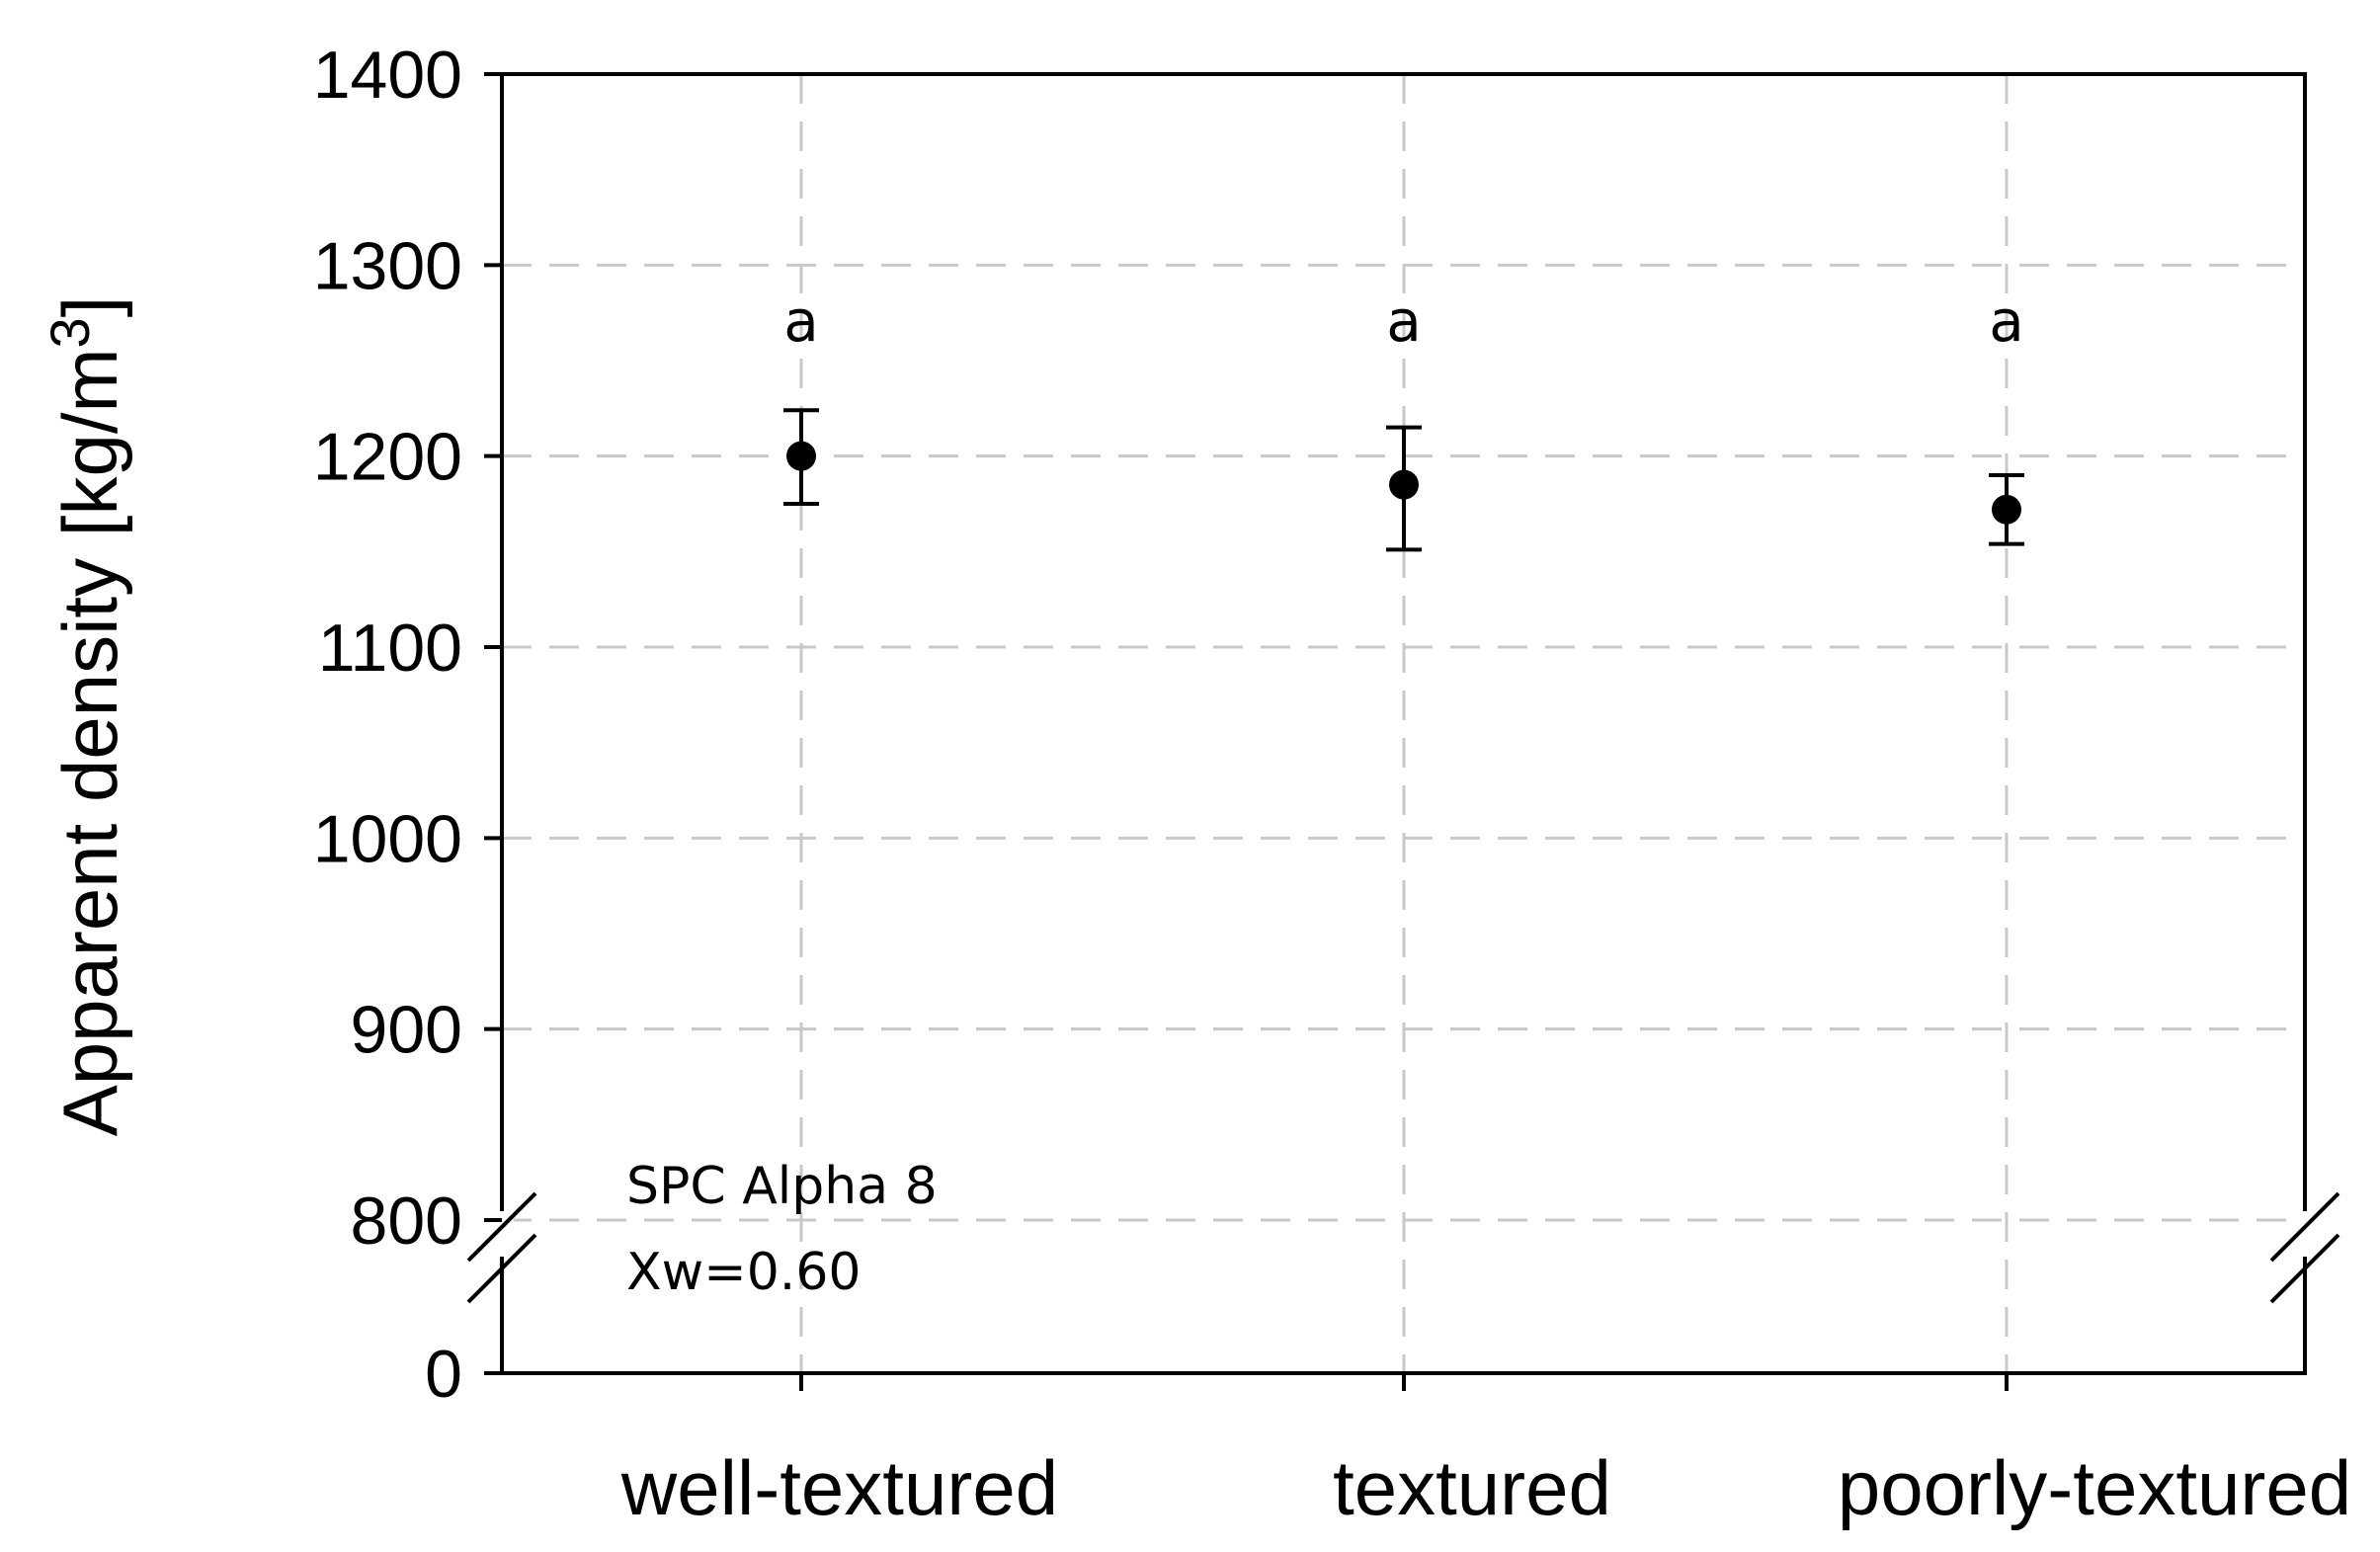 The height and width of the screenshot is (1552, 2380). I want to click on y-axis-title: Apparent density [kg/m3], so click(86, 716).